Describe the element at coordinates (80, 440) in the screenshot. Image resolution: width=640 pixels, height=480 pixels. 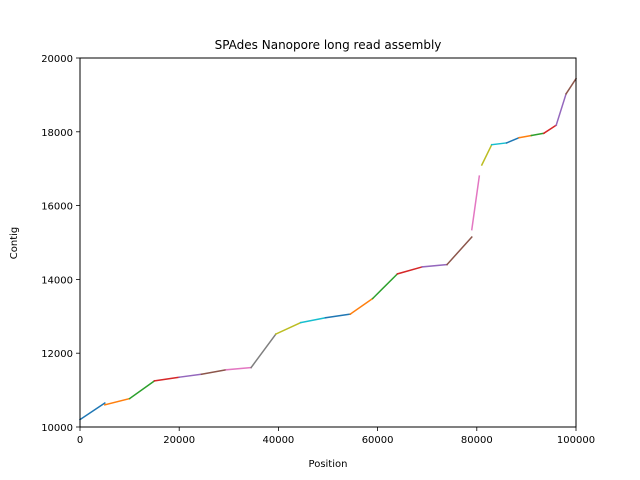
I see `x-tick-label: 0` at that location.